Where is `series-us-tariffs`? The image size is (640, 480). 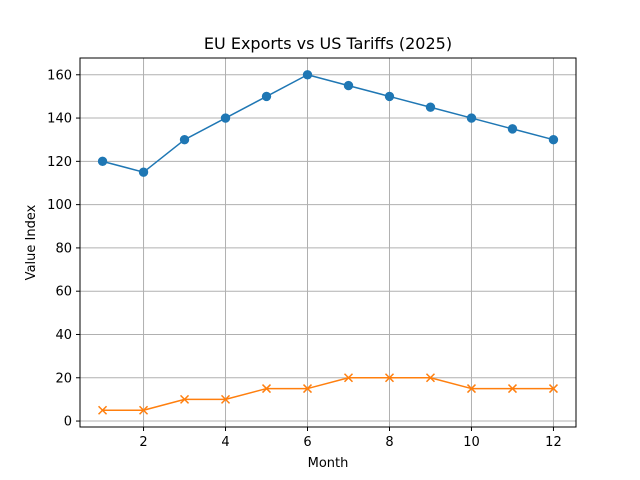
series-us-tariffs is located at coordinates (328, 394).